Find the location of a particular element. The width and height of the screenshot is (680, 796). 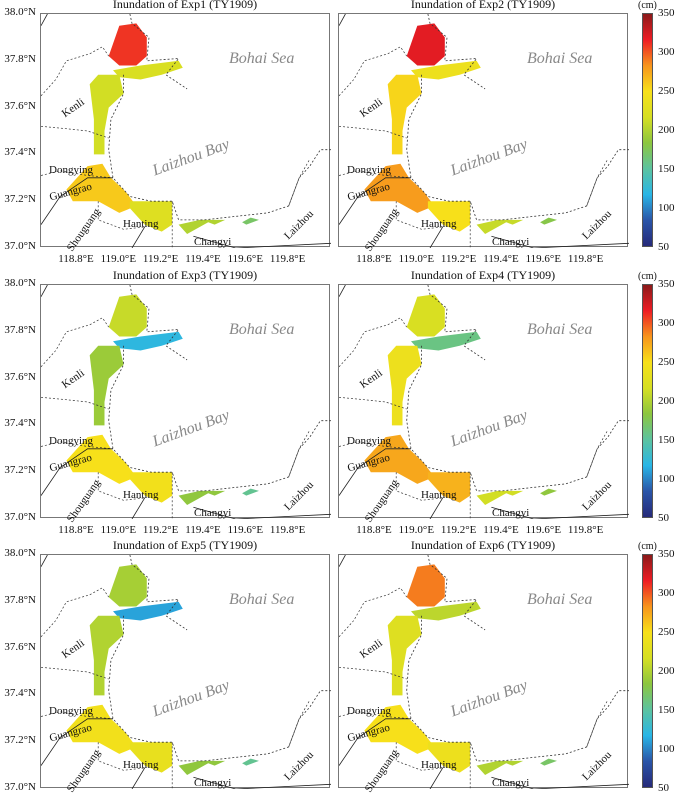

label-bohai: Bohai Sea is located at coordinates (560, 599).